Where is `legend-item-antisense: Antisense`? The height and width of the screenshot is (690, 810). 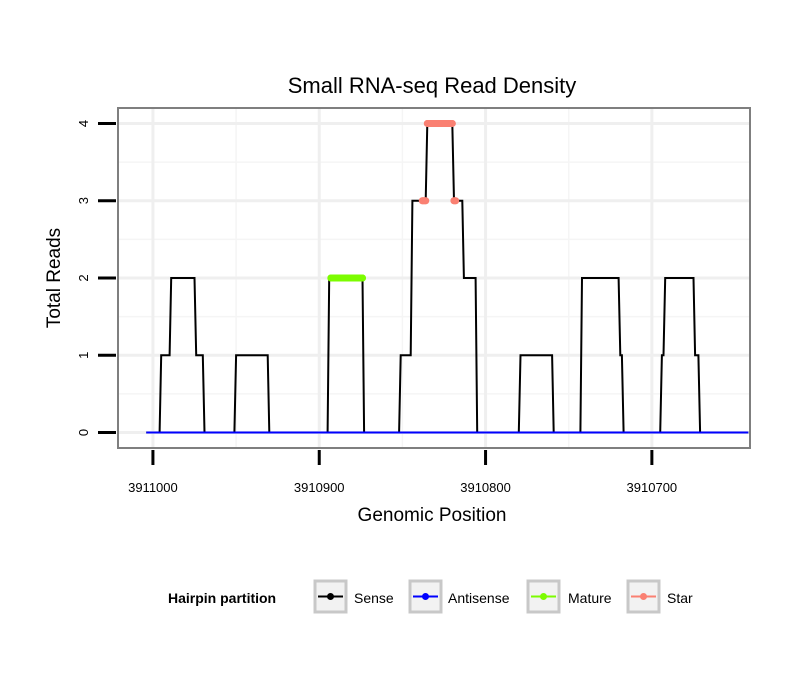
legend-item-antisense: Antisense is located at coordinates (459, 596).